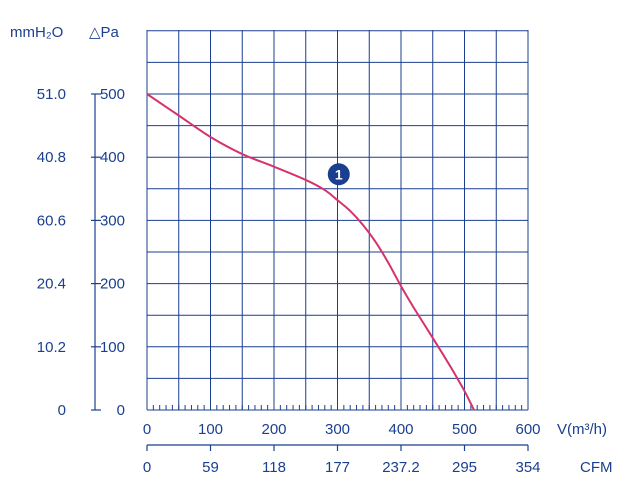  Describe the element at coordinates (582, 429) in the screenshot. I see `flow-axis-label: V(m³/h)` at that location.